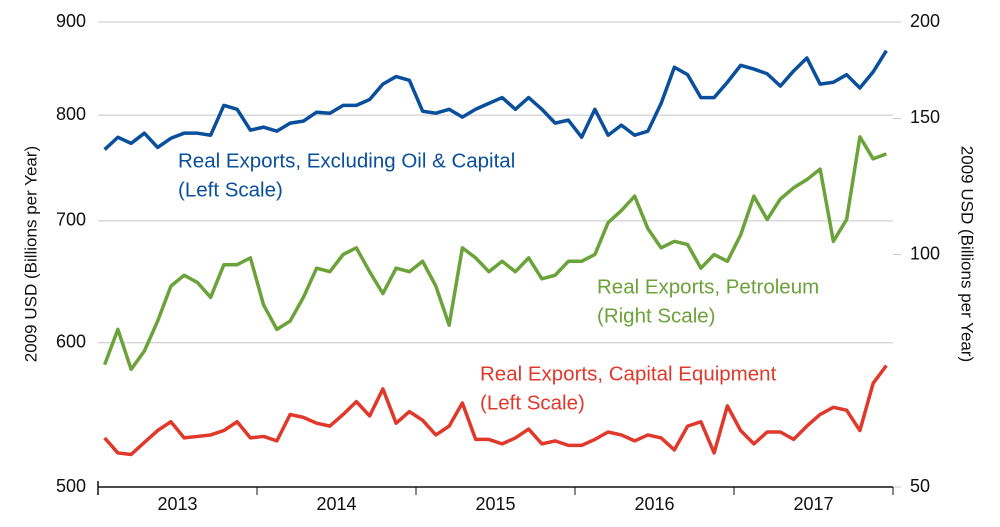 The image size is (1000, 527). Describe the element at coordinates (71, 21) in the screenshot. I see `y-tick-label: 900` at that location.